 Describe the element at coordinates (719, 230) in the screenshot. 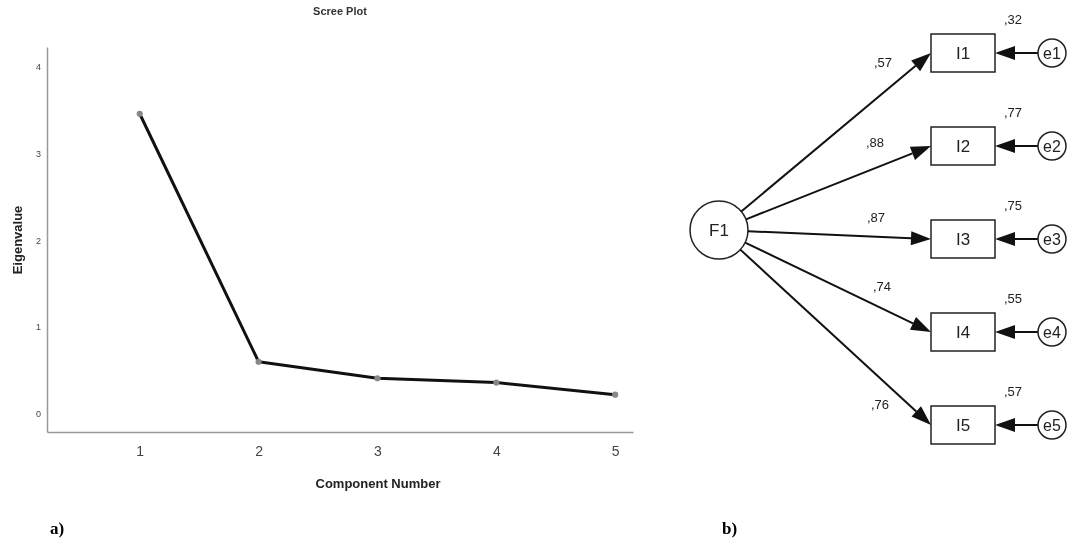

I see `text: F1` at that location.